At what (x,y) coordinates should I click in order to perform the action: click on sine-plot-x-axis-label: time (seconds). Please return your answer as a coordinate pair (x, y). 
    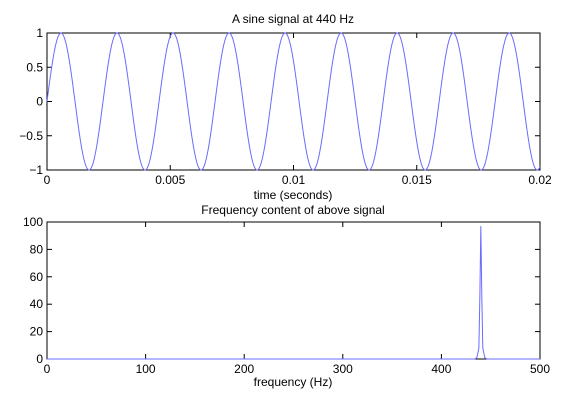
    Looking at the image, I should click on (293, 195).